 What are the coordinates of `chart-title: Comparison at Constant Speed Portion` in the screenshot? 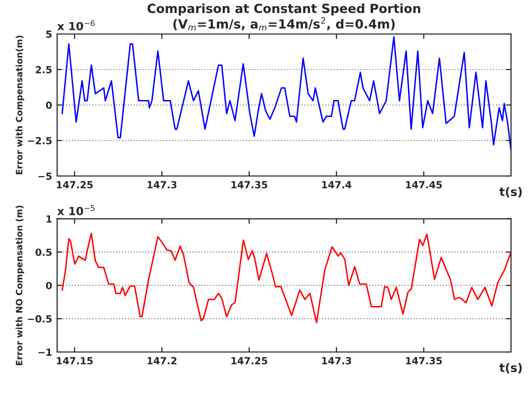 It's located at (284, 9).